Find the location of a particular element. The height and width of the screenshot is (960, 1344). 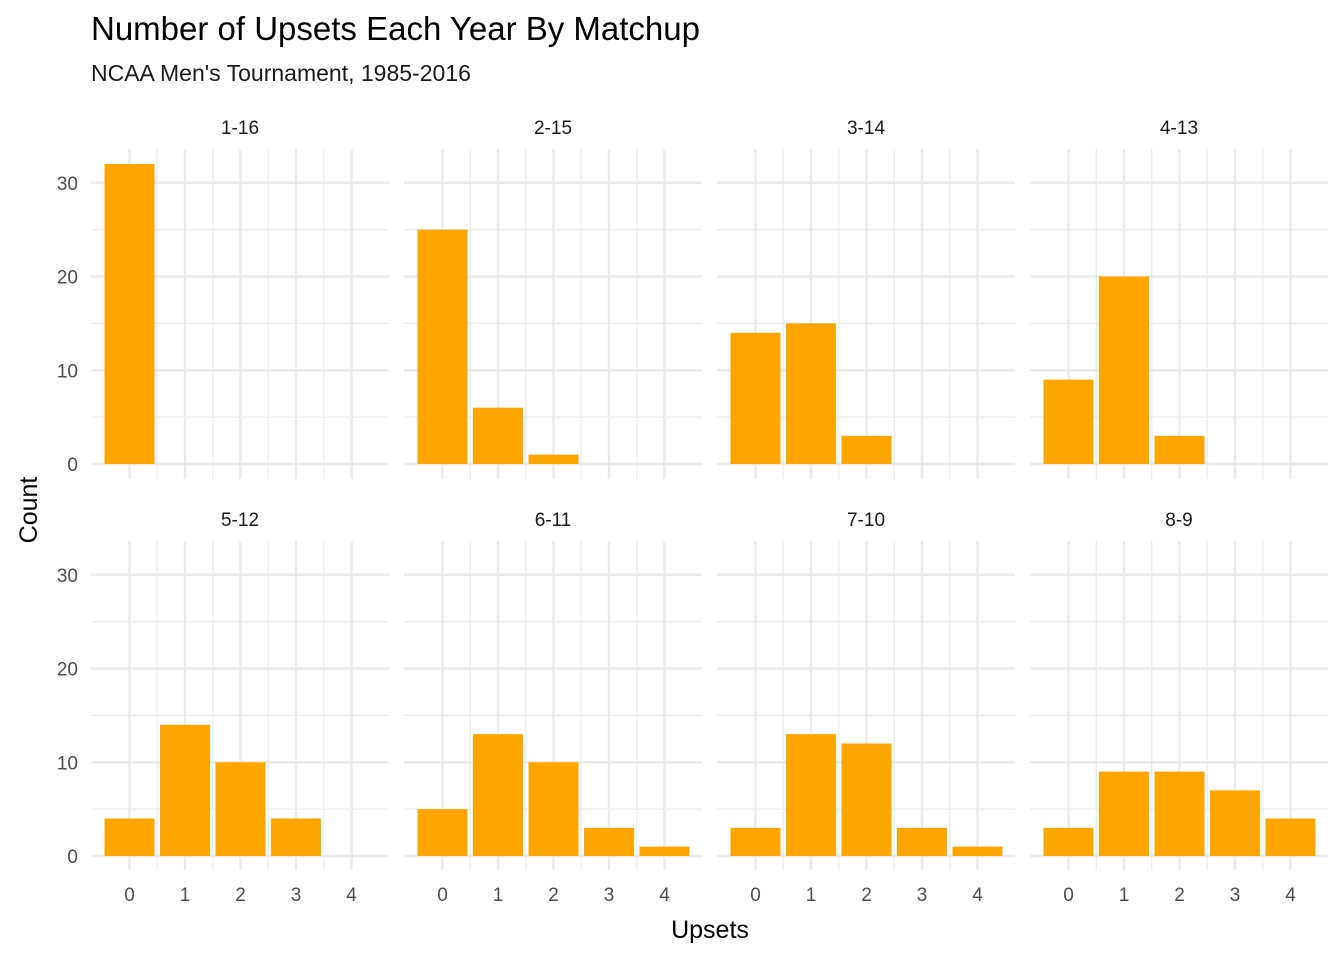

facet-label: 7-10 is located at coordinates (866, 520).